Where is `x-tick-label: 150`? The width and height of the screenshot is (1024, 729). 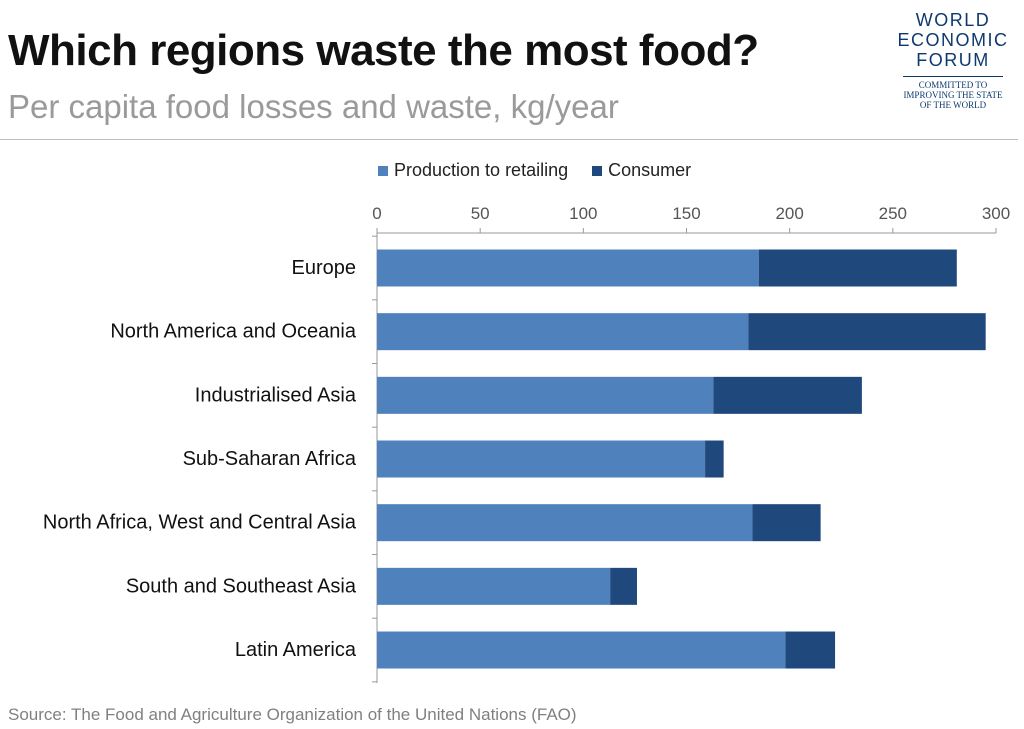
x-tick-label: 150 is located at coordinates (686, 213).